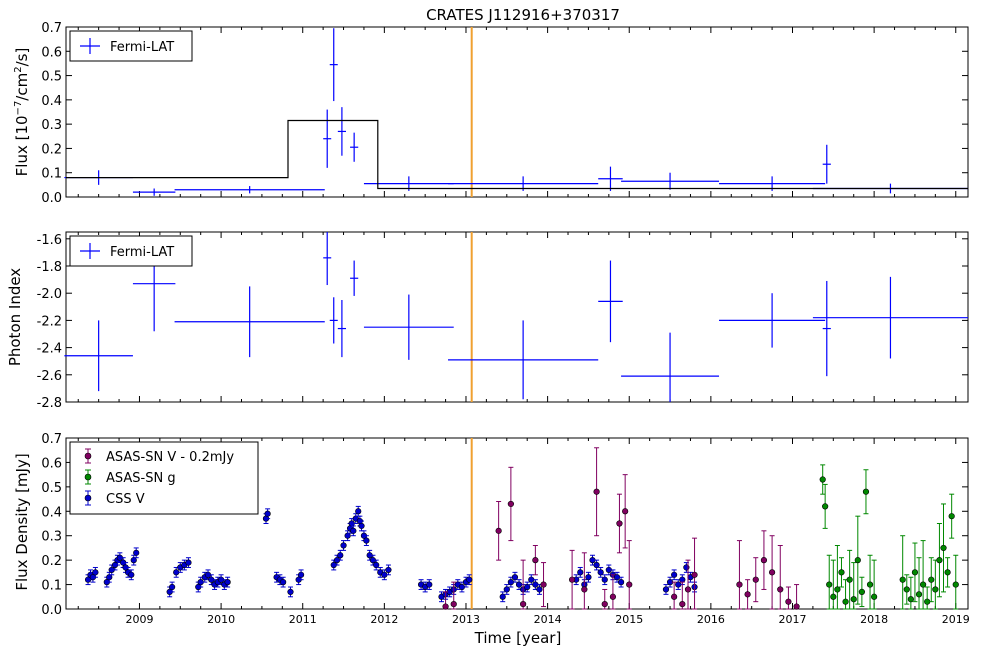 The height and width of the screenshot is (655, 981). What do you see at coordinates (518, 638) in the screenshot?
I see `x-axis-label: Time [year]` at bounding box center [518, 638].